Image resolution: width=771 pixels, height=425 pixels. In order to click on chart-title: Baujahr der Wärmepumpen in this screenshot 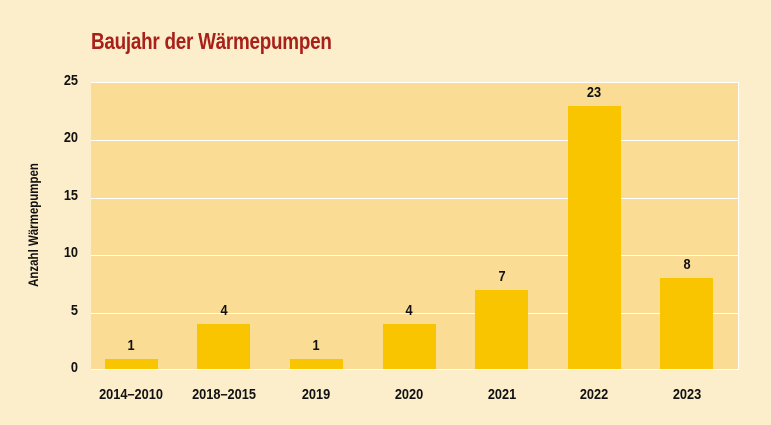, I will do `click(211, 41)`.